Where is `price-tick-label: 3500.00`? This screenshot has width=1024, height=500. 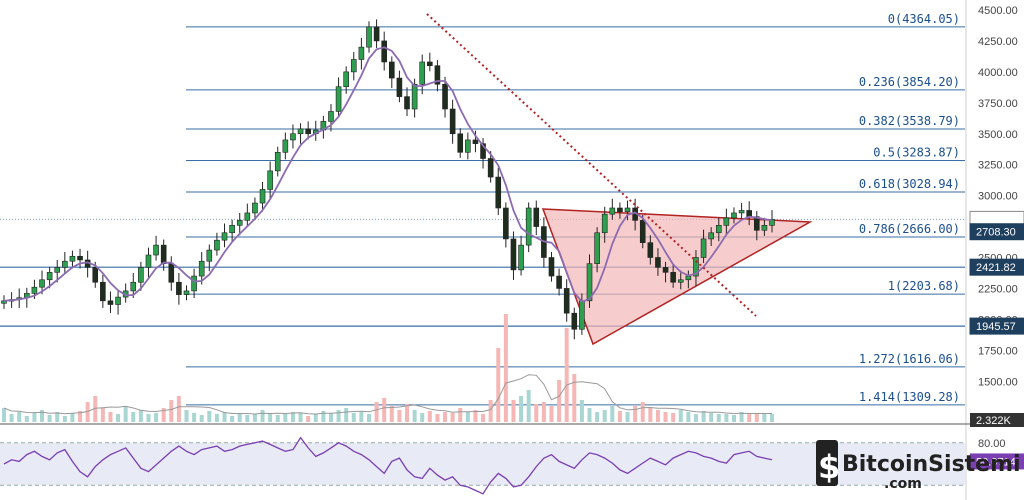 price-tick-label: 3500.00 is located at coordinates (998, 135).